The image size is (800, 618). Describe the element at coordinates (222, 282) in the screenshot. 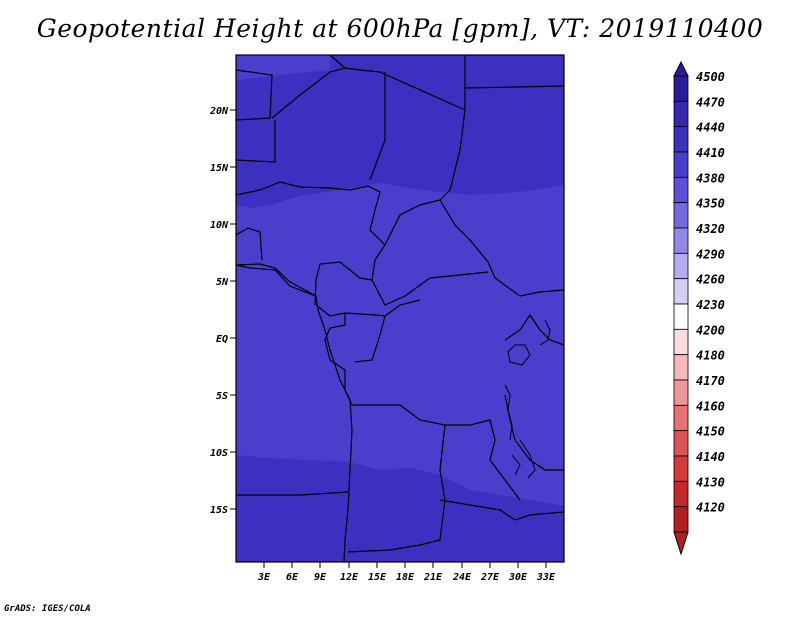

I see `lat-label: 5N` at that location.